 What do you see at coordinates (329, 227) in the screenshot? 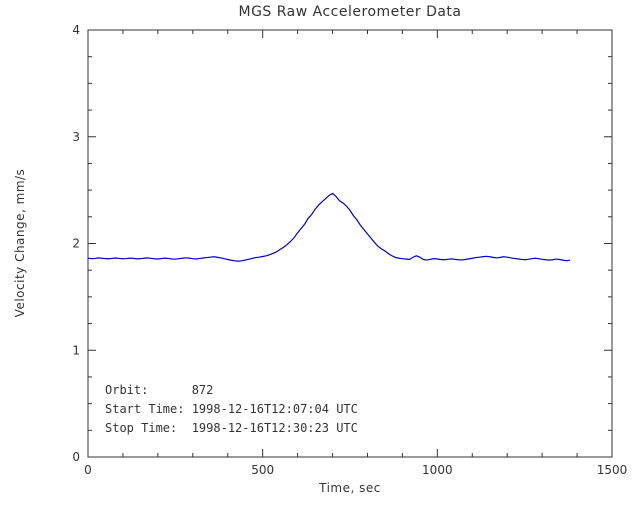
I see `data-line` at bounding box center [329, 227].